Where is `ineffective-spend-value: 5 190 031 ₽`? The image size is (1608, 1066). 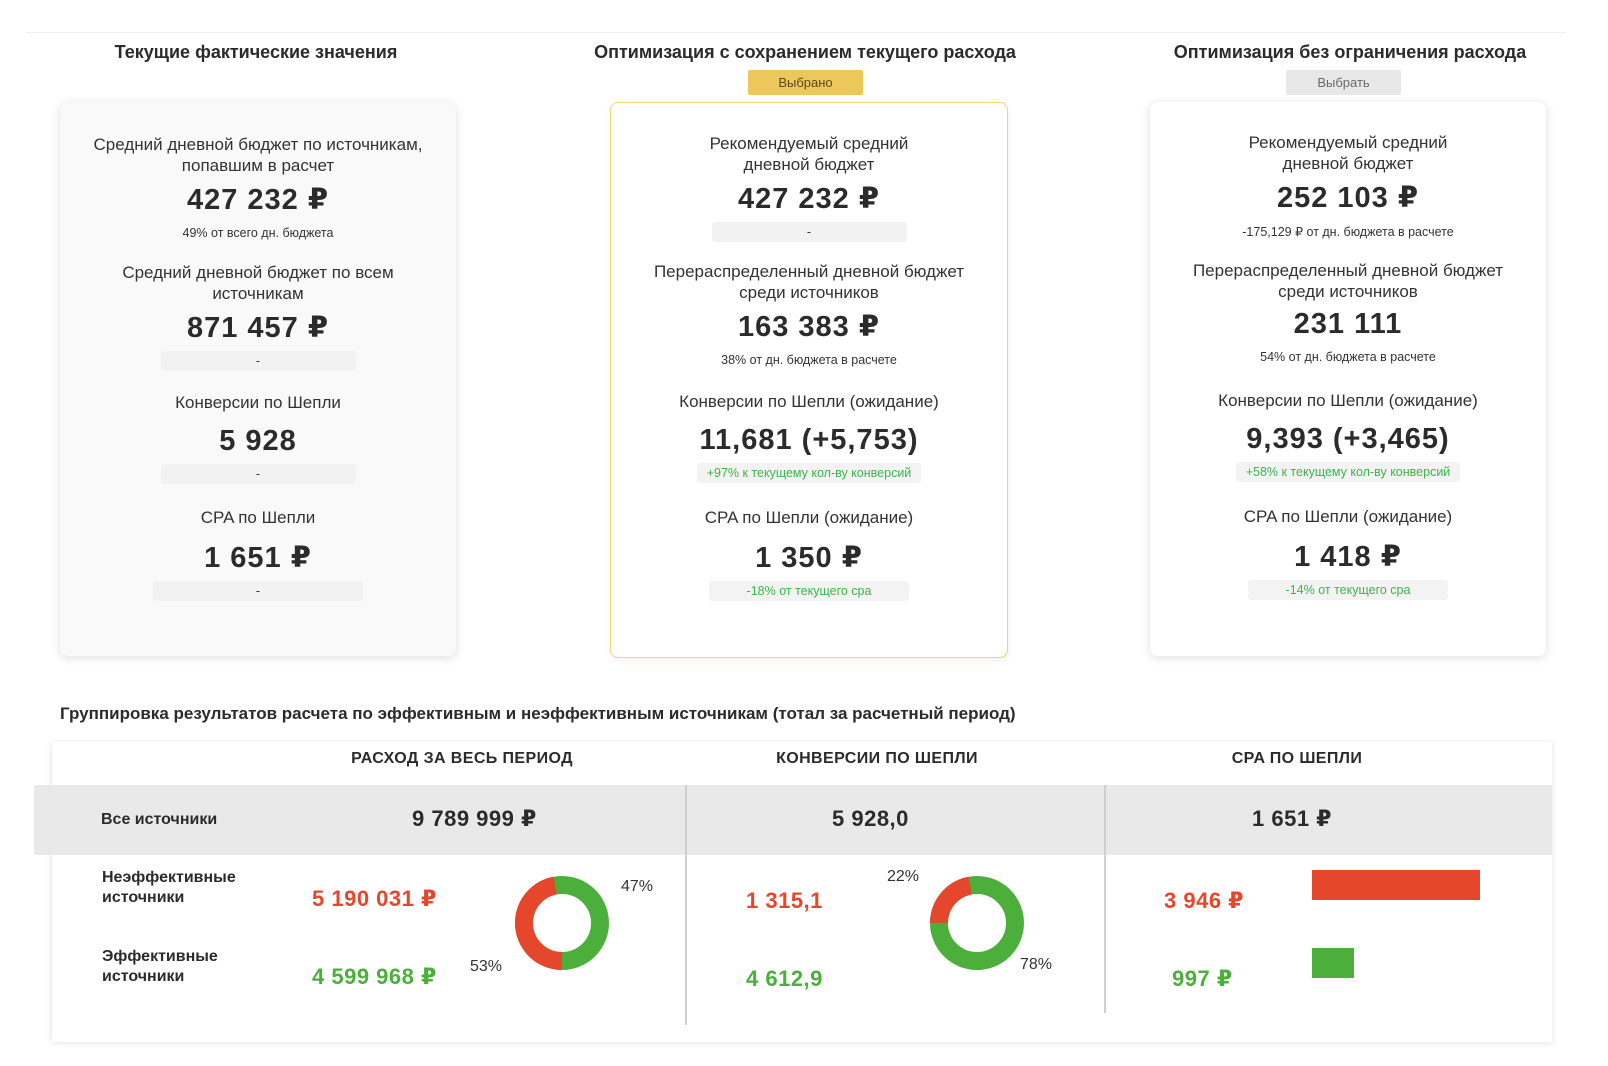
ineffective-spend-value: 5 190 031 ₽ is located at coordinates (374, 898).